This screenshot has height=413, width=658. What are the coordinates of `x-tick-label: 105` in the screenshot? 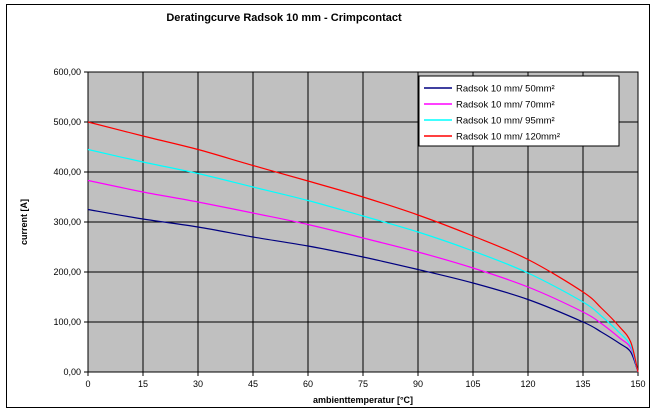 It's located at (472, 384).